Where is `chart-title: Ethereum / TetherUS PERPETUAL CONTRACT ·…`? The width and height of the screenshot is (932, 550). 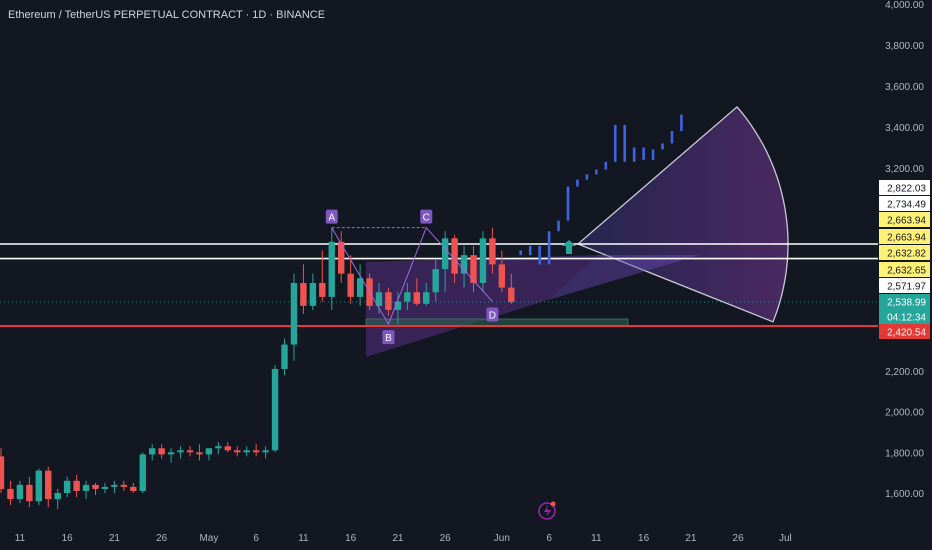 chart-title: Ethereum / TetherUS PERPETUAL CONTRACT ·… is located at coordinates (167, 15).